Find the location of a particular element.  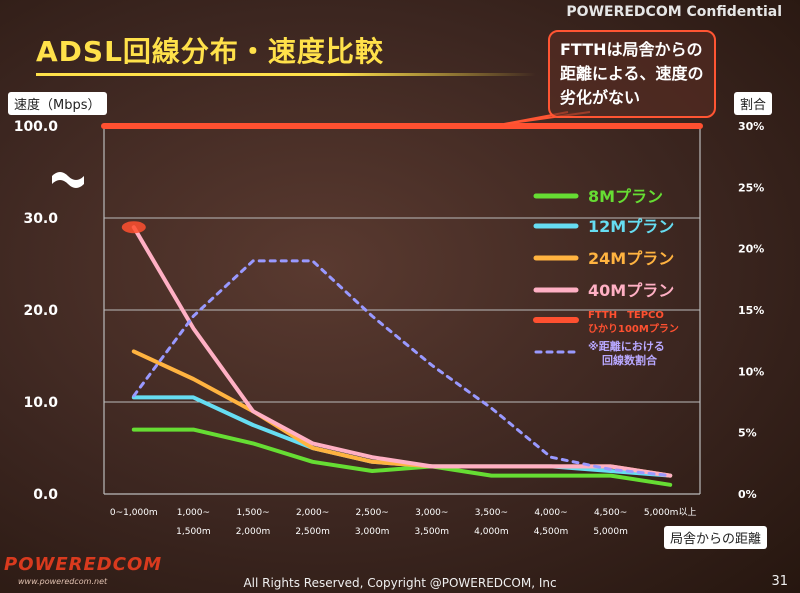

x-tick-label: 2,500m is located at coordinates (312, 532).